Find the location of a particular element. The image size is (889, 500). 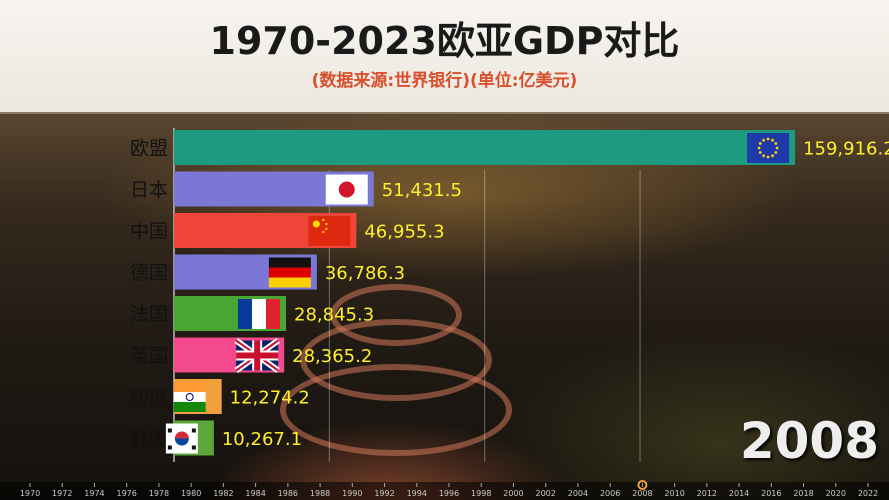

value-label: 159,916.2 is located at coordinates (846, 149).